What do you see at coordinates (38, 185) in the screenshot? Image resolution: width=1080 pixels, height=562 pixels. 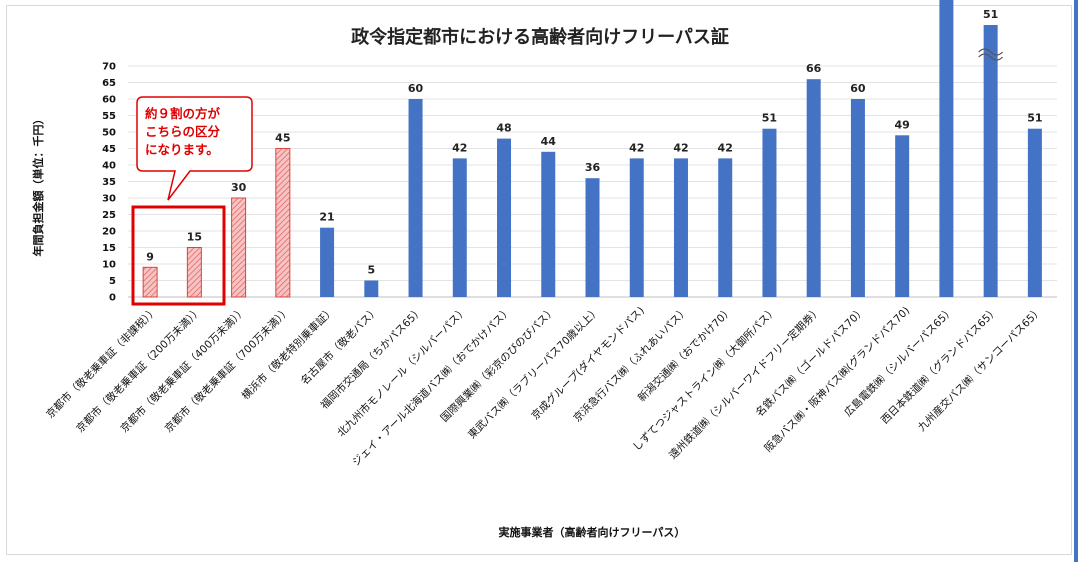 I see `y-axis-title: 年間負担金額（単位：千円）` at bounding box center [38, 185].